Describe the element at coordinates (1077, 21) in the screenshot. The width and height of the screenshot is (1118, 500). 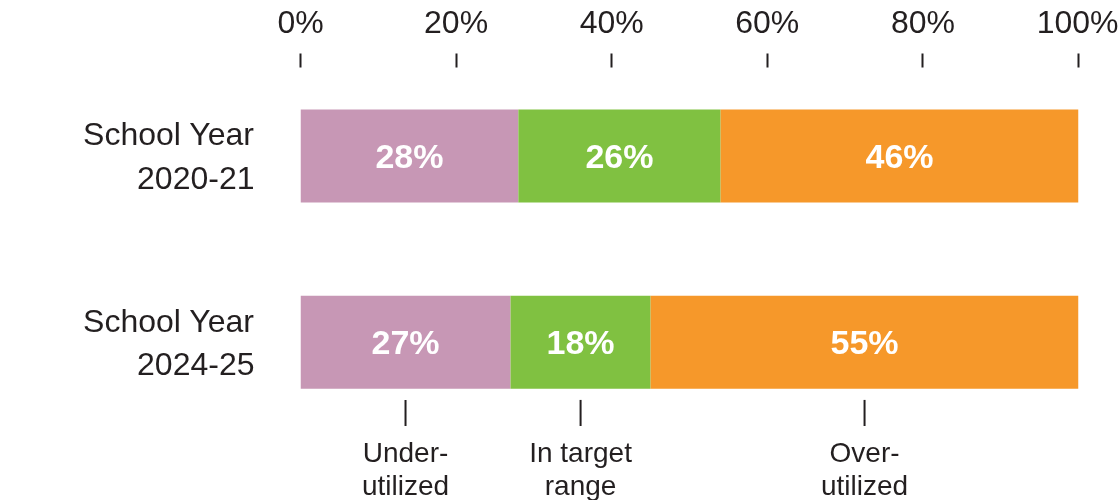
I see `x-tick-label: 100%` at that location.